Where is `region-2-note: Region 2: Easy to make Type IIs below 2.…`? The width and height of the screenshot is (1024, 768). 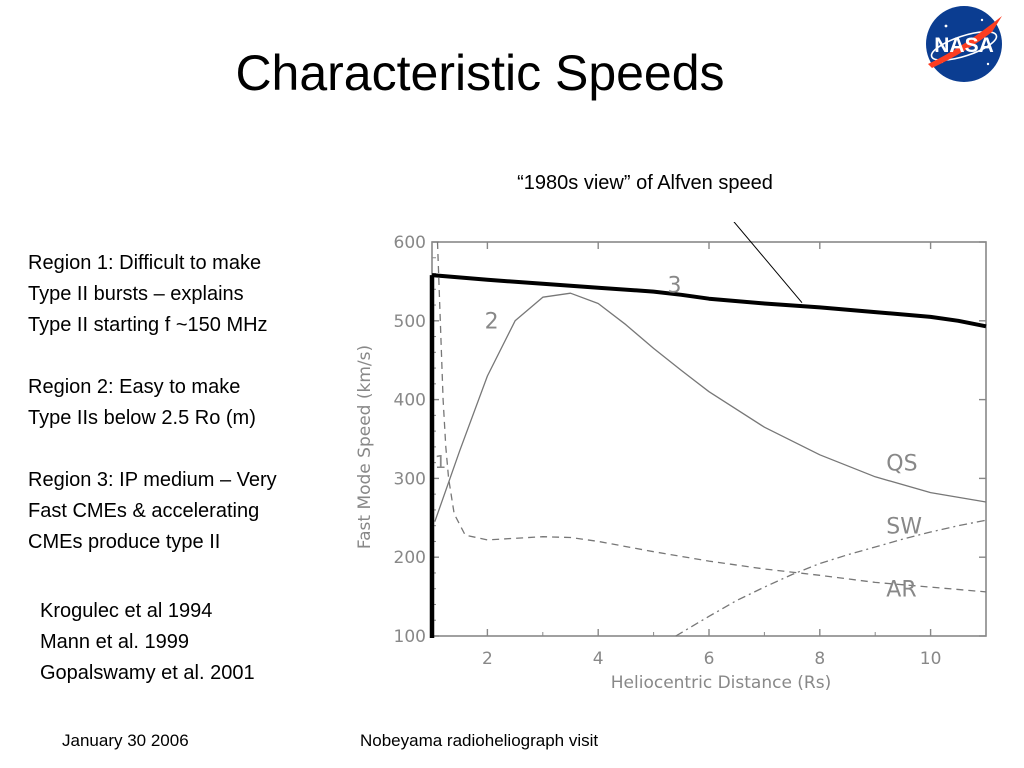
region-2-note: Region 2: Easy to make Type IIs below 2.… is located at coordinates (193, 403).